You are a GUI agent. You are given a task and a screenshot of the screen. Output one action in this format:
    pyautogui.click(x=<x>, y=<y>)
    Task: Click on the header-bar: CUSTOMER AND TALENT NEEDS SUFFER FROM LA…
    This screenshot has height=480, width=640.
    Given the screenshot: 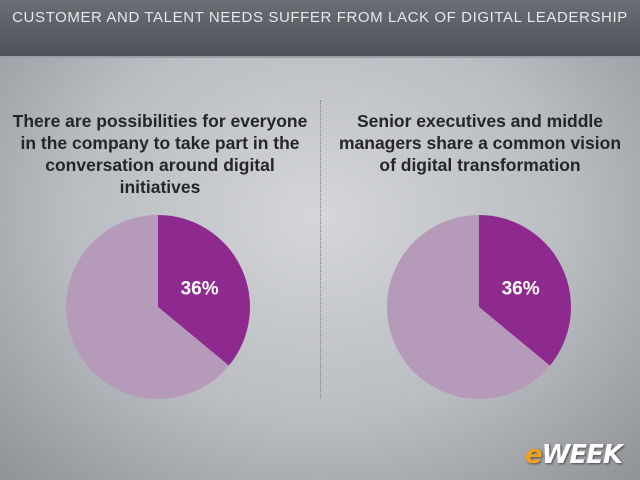 What is the action you would take?
    pyautogui.click(x=320, y=29)
    